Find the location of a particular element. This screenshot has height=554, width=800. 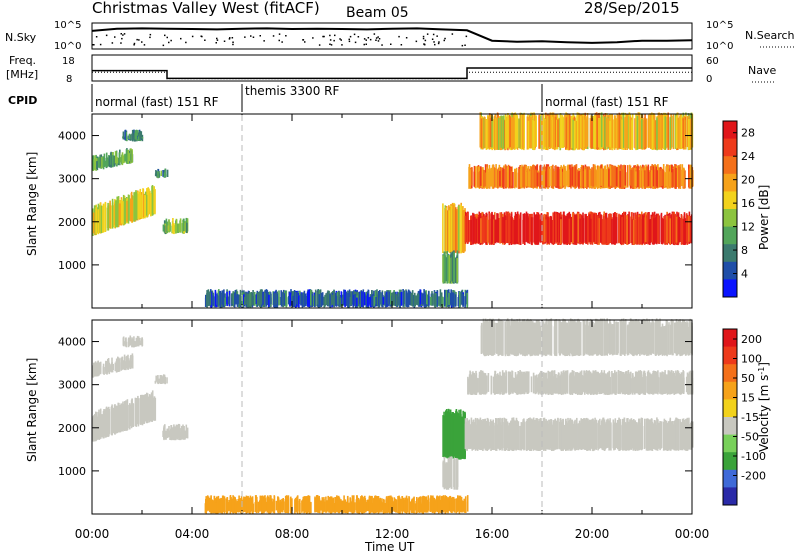

cpid-label: CPID is located at coordinates (22, 100).